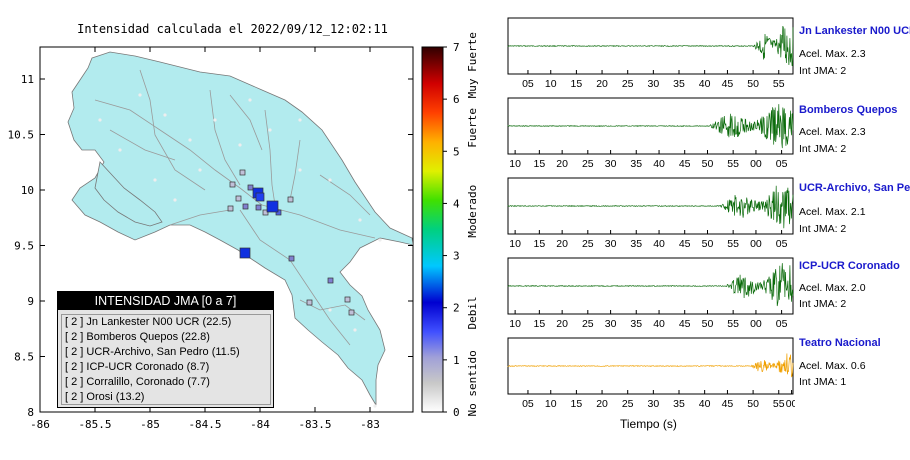  What do you see at coordinates (204, 424) in the screenshot?
I see `map-x-tick-label: -84.5` at bounding box center [204, 424].